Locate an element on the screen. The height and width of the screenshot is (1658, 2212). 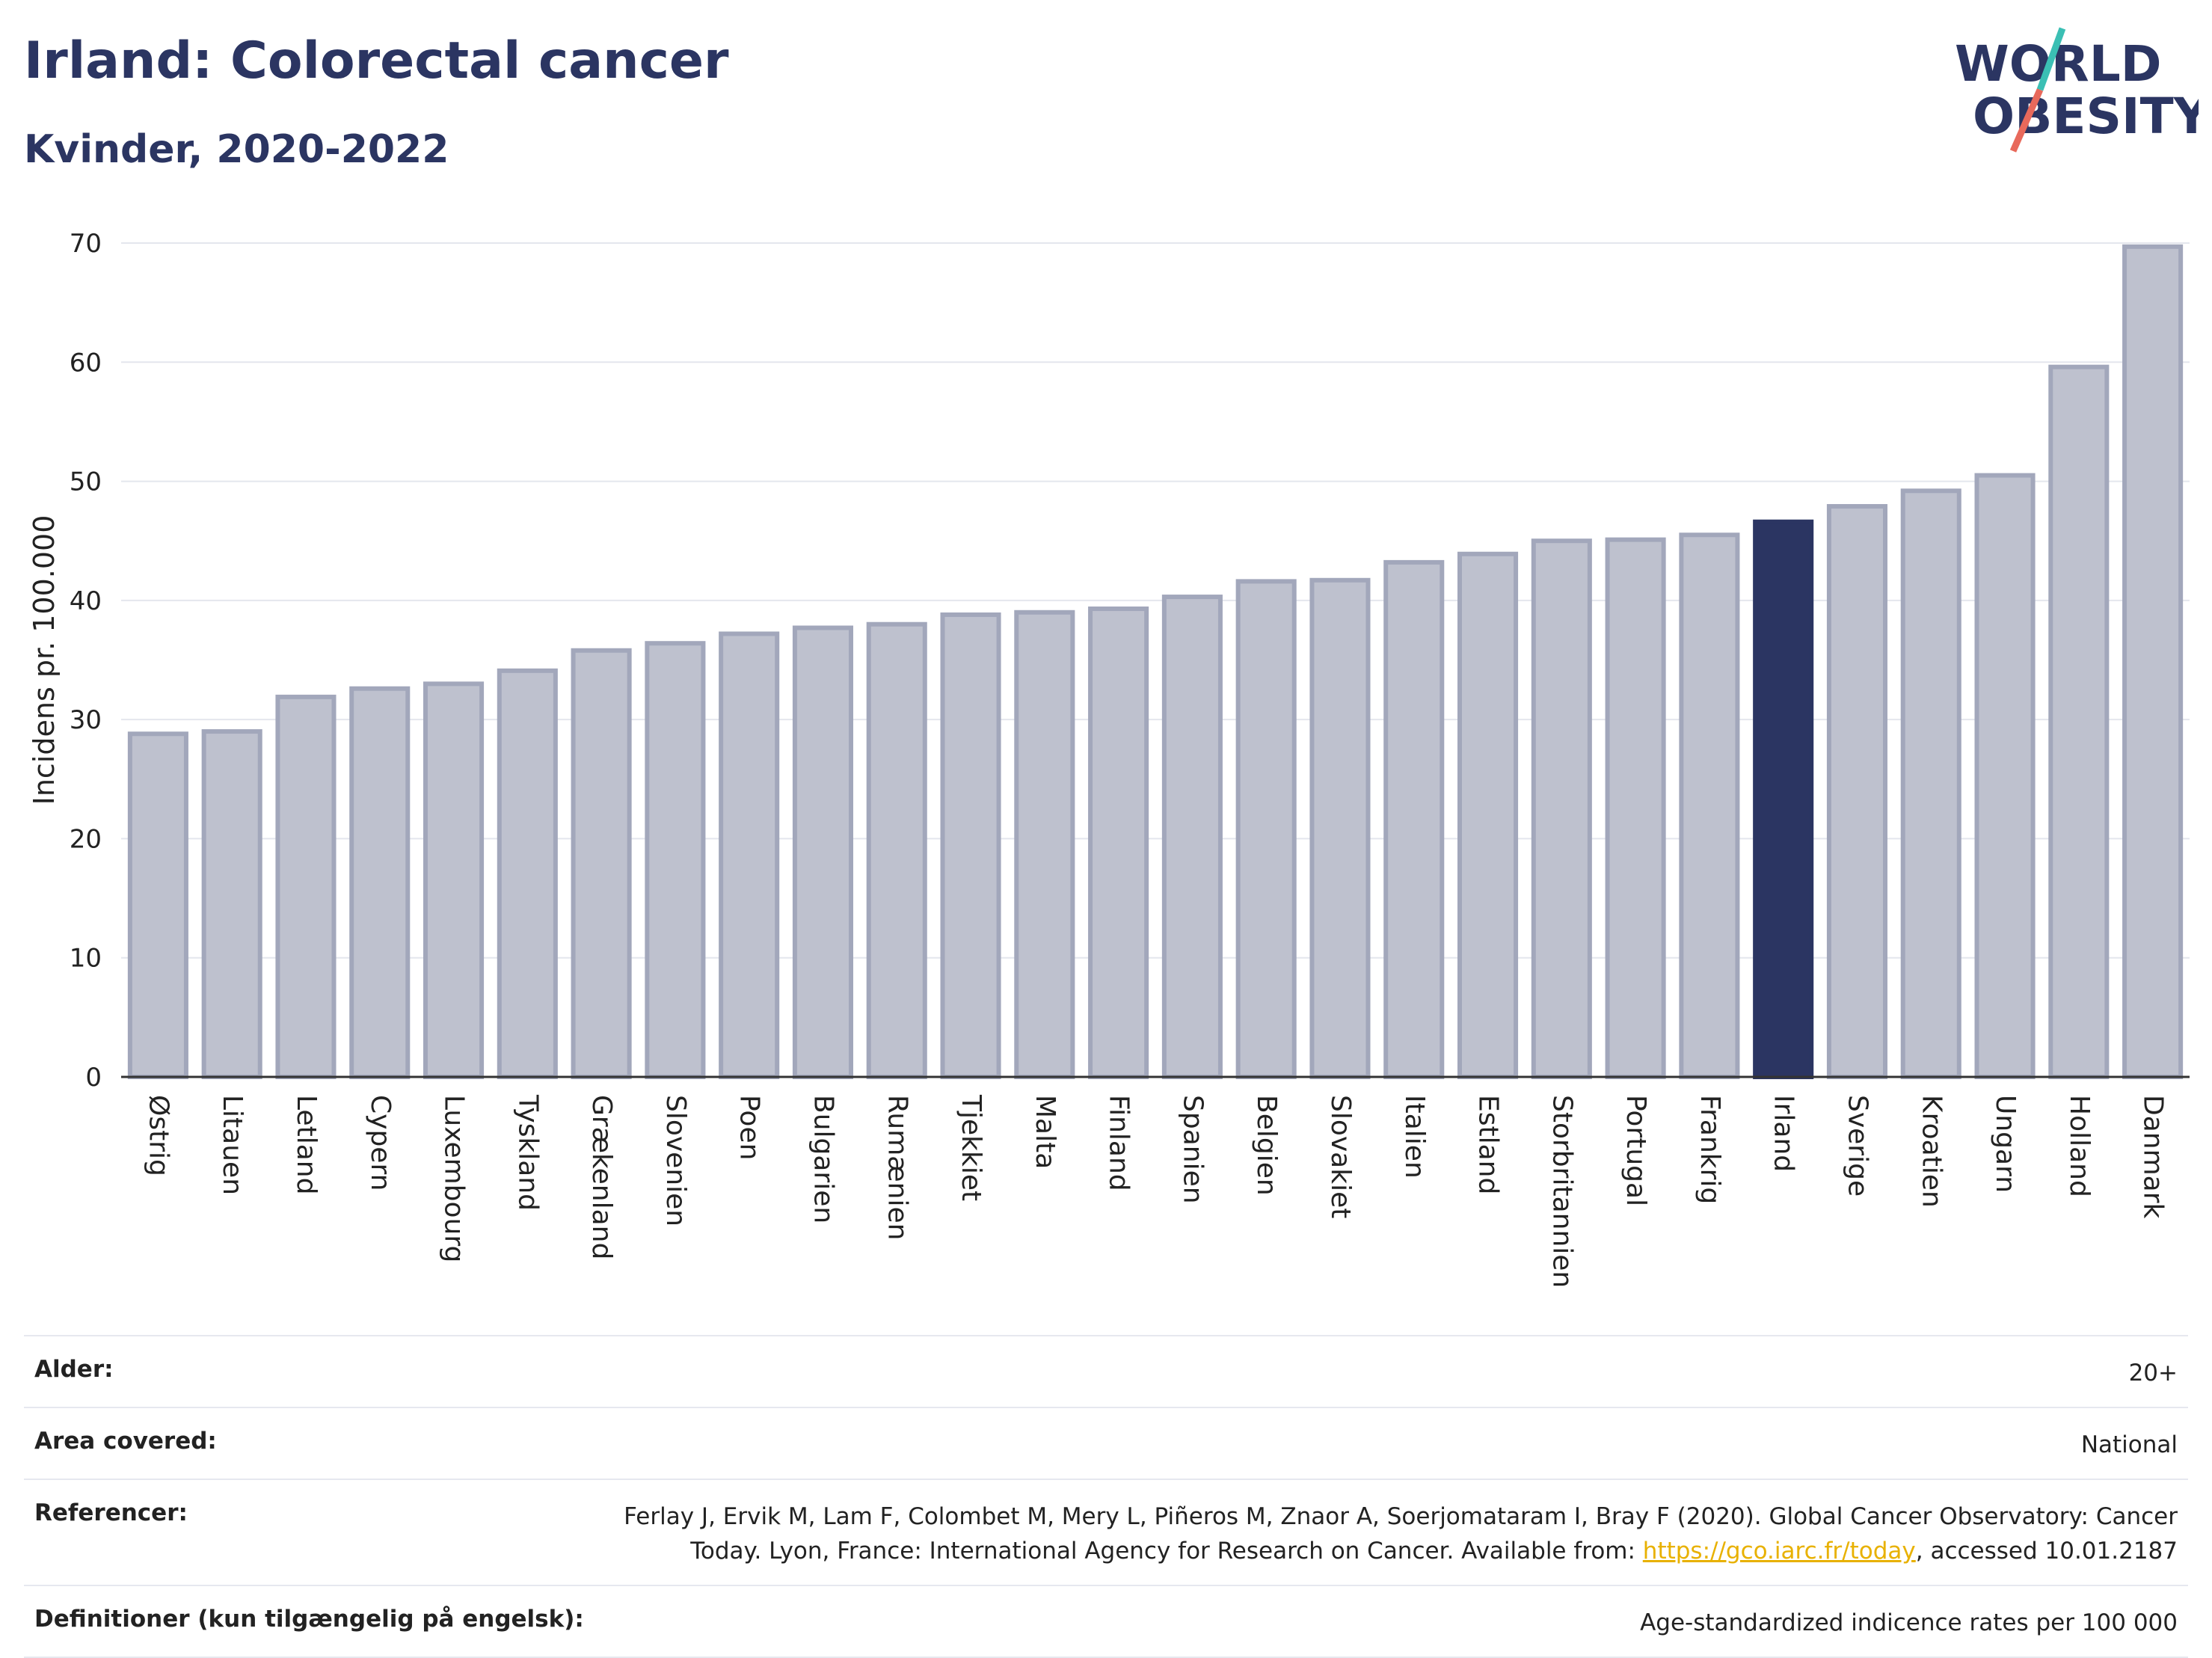
x-tick-label: Malta is located at coordinates (1045, 1132).